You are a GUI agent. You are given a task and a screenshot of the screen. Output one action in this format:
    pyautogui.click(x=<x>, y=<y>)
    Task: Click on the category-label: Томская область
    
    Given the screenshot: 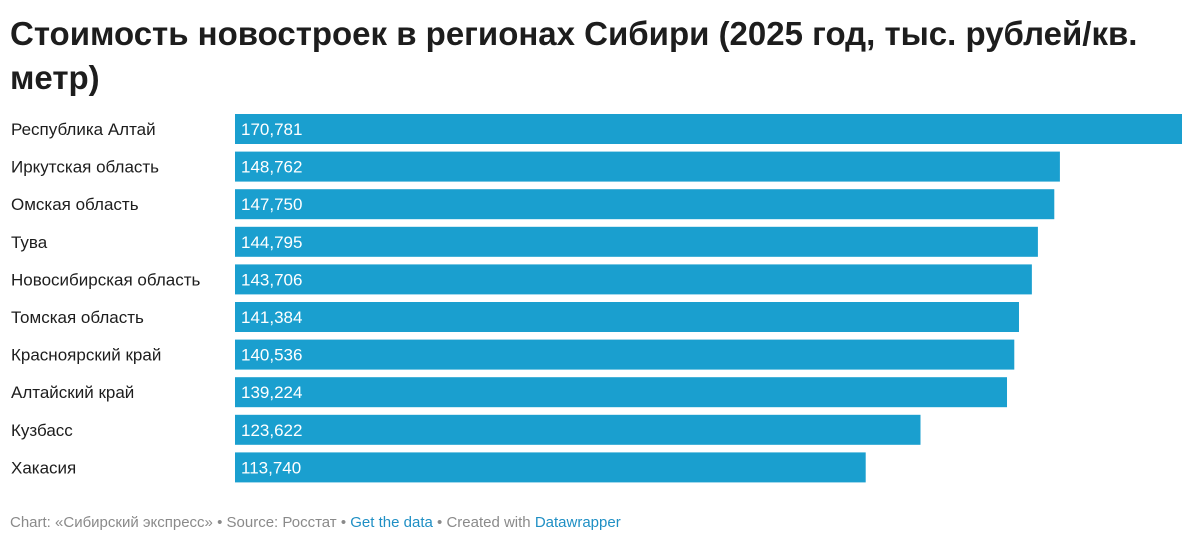 What is the action you would take?
    pyautogui.click(x=77, y=317)
    